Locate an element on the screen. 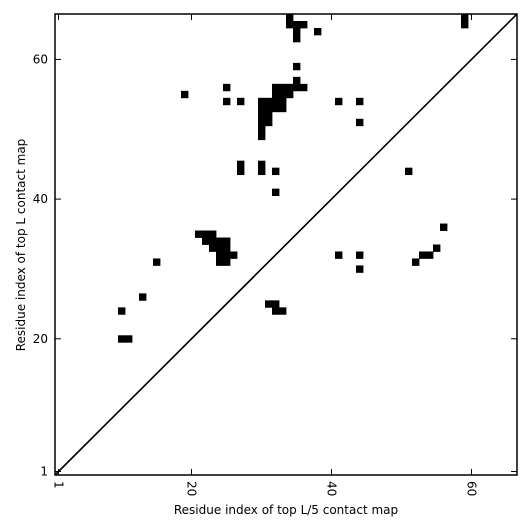 This screenshot has width=531, height=531. y-tick-label: 1 is located at coordinates (44, 472).